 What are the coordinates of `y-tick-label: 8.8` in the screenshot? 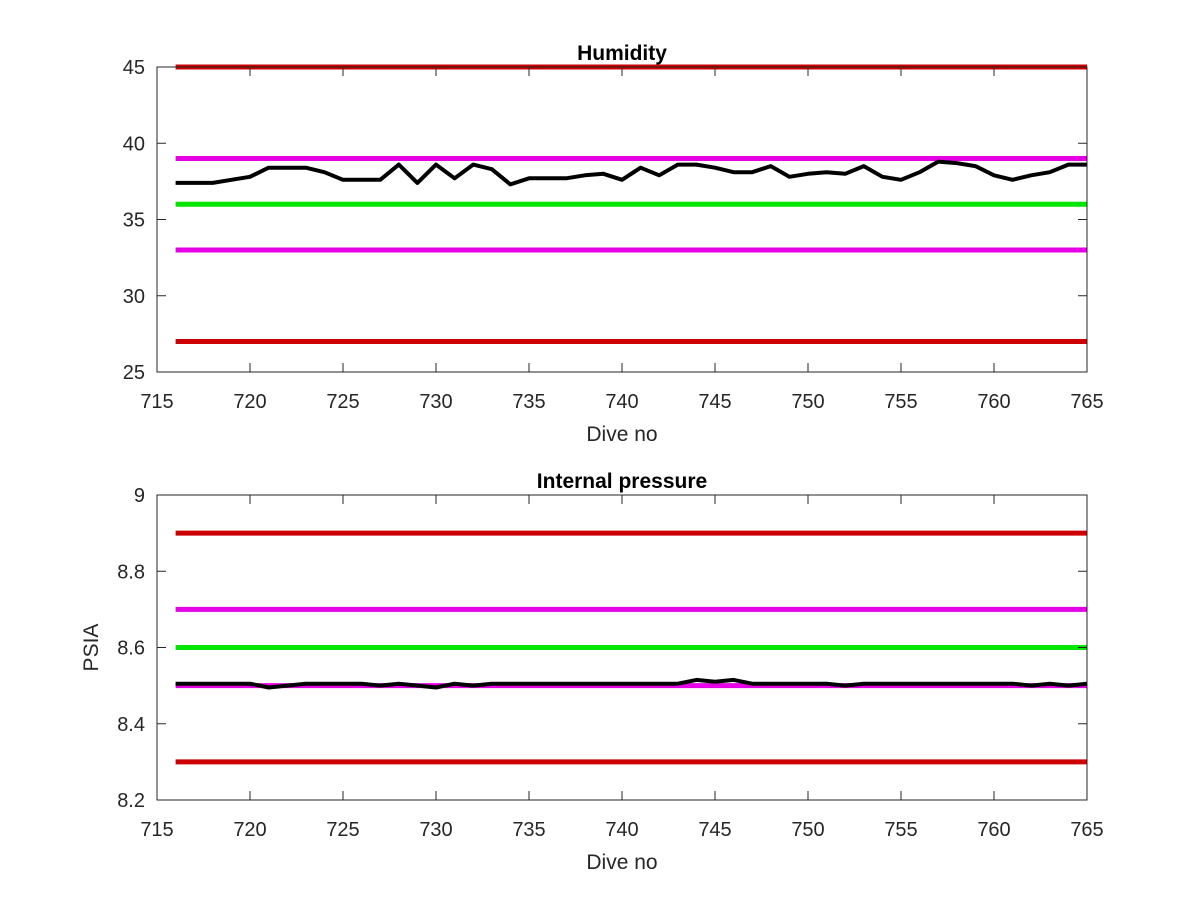 It's located at (131, 572).